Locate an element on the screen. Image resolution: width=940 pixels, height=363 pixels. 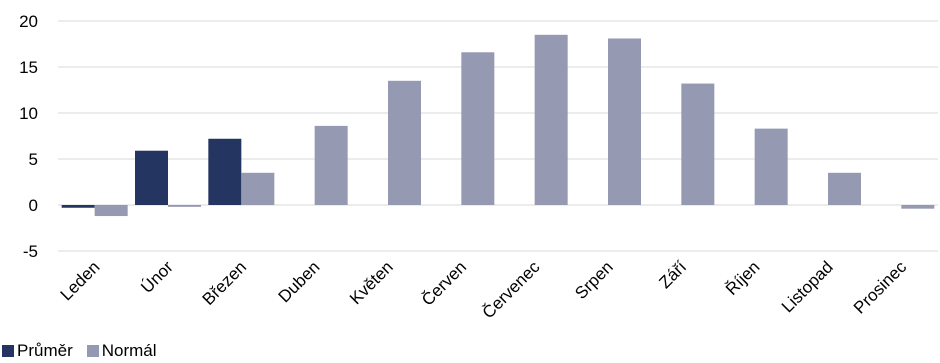
y-tick-label: 20 is located at coordinates (28, 21).